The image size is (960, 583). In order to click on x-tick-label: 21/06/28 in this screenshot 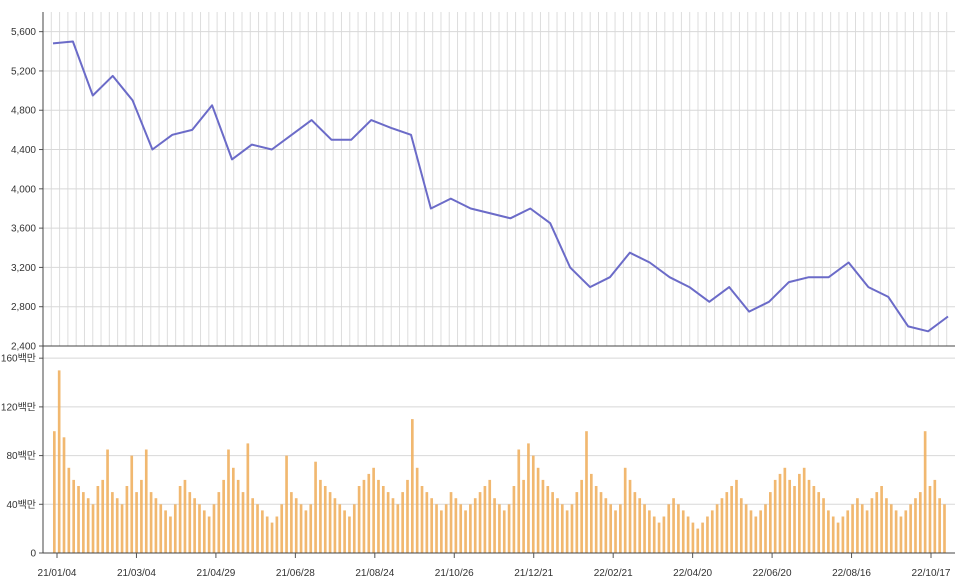, I will do `click(295, 573)`.